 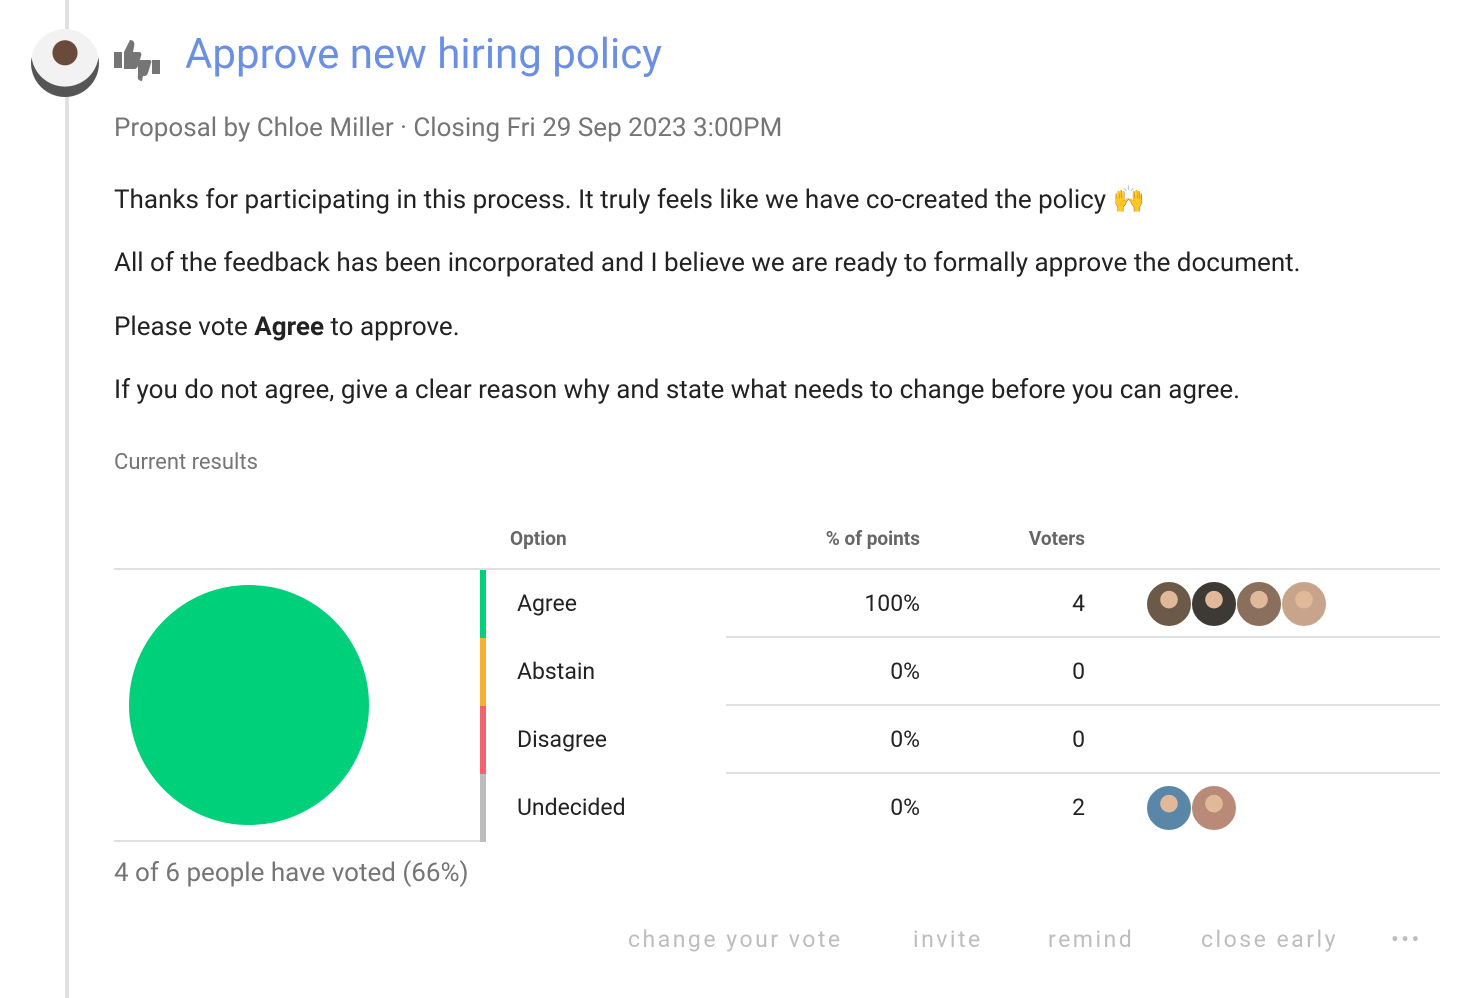 What do you see at coordinates (556, 671) in the screenshot?
I see `option-name: Abstain` at bounding box center [556, 671].